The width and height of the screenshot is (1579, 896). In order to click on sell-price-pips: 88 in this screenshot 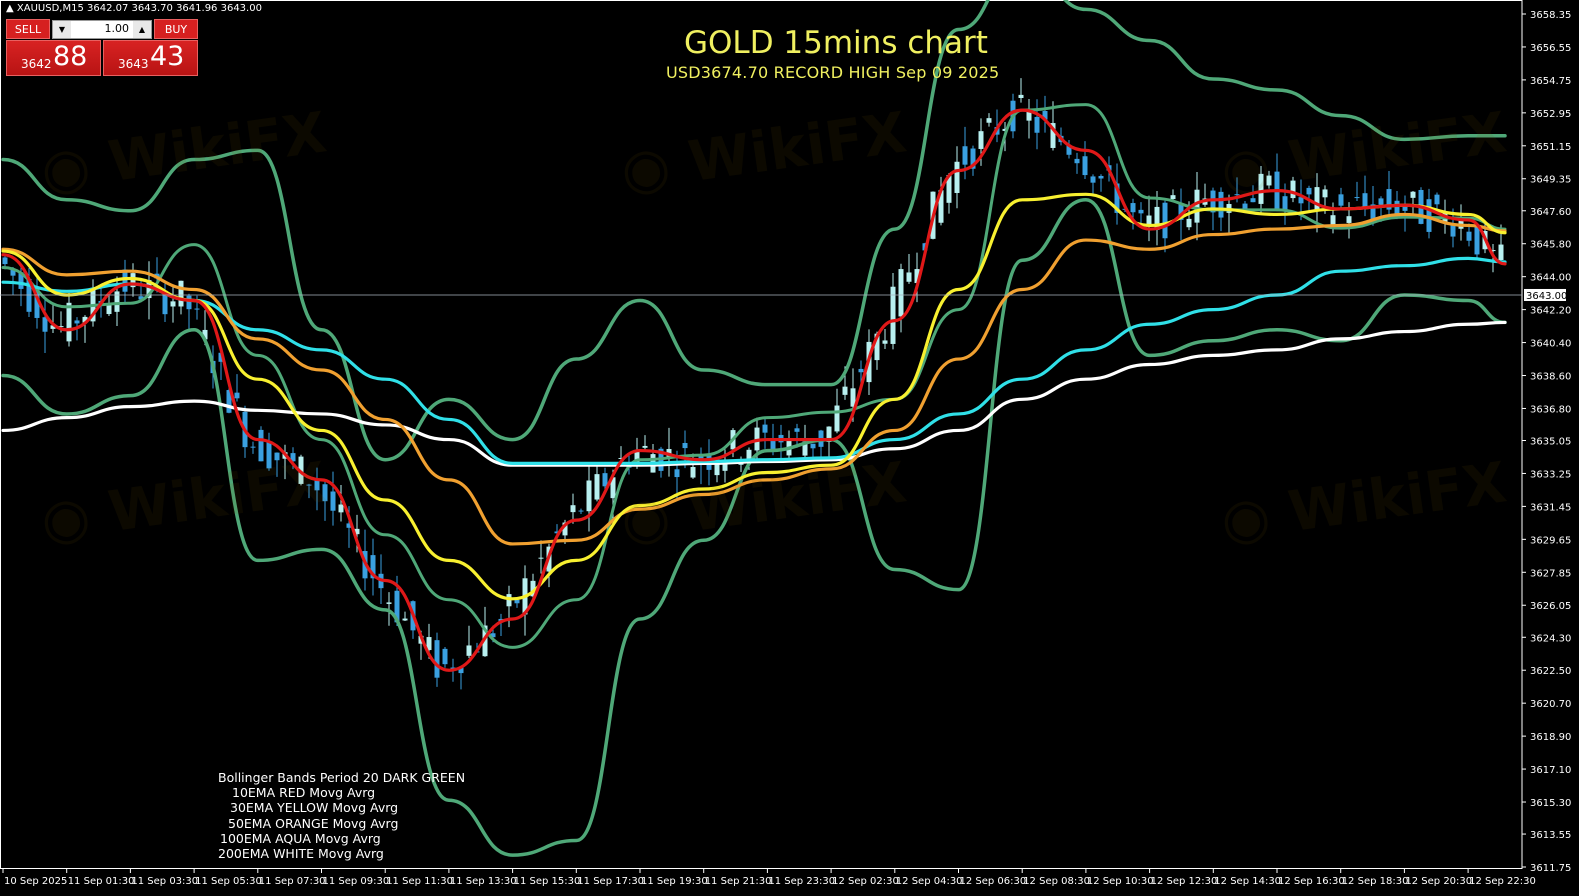, I will do `click(70, 56)`.